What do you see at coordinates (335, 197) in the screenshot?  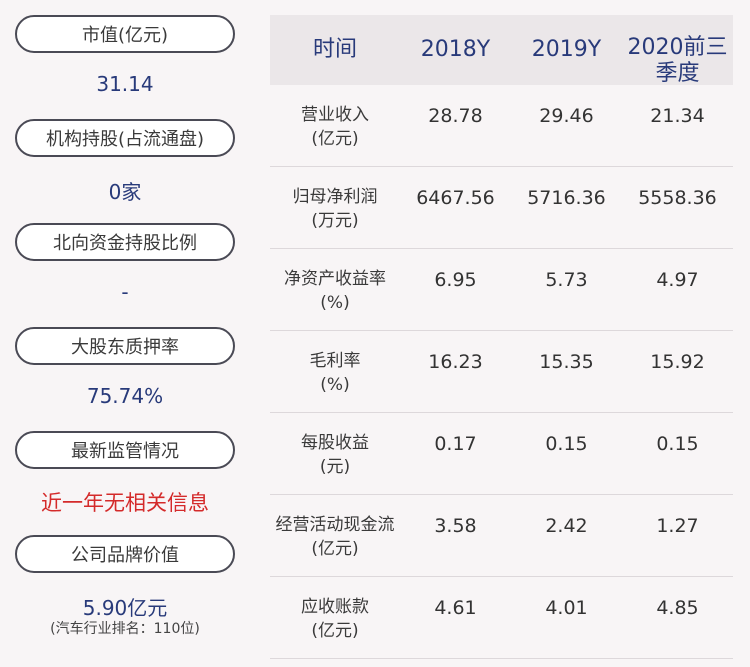 I see `row-label-name: 归母净利润` at bounding box center [335, 197].